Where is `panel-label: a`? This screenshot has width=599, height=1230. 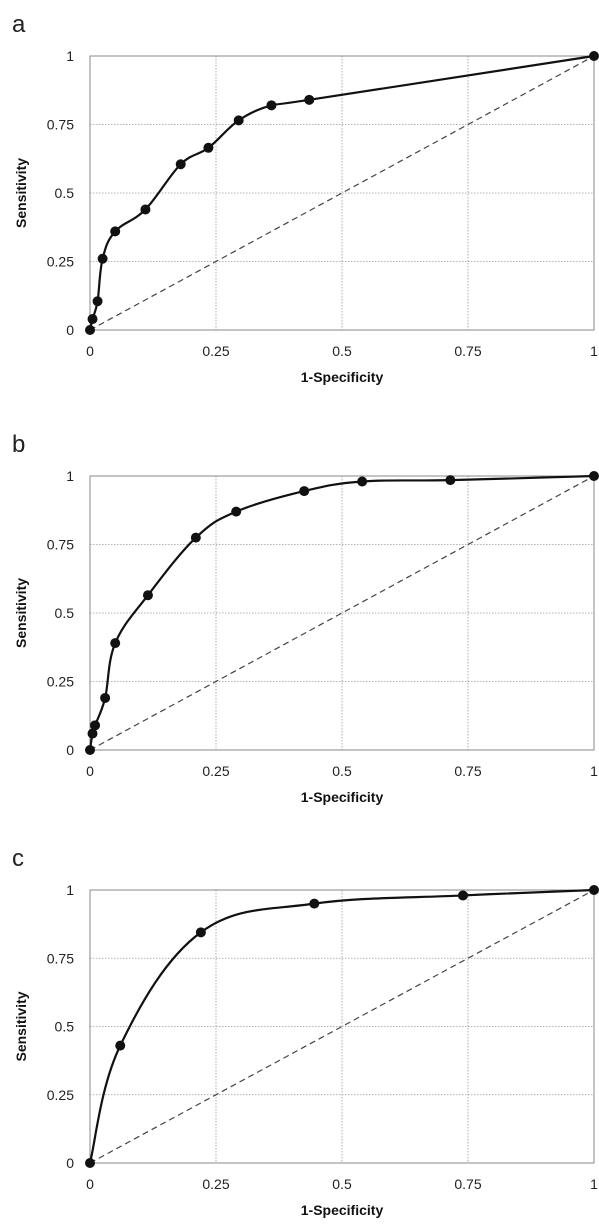 panel-label: a is located at coordinates (19, 24).